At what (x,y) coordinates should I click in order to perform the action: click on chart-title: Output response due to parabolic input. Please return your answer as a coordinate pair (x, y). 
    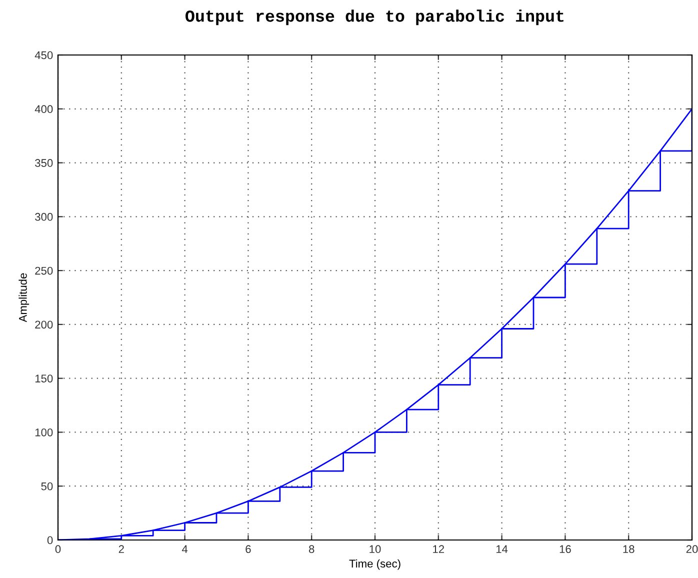
    Looking at the image, I should click on (375, 18).